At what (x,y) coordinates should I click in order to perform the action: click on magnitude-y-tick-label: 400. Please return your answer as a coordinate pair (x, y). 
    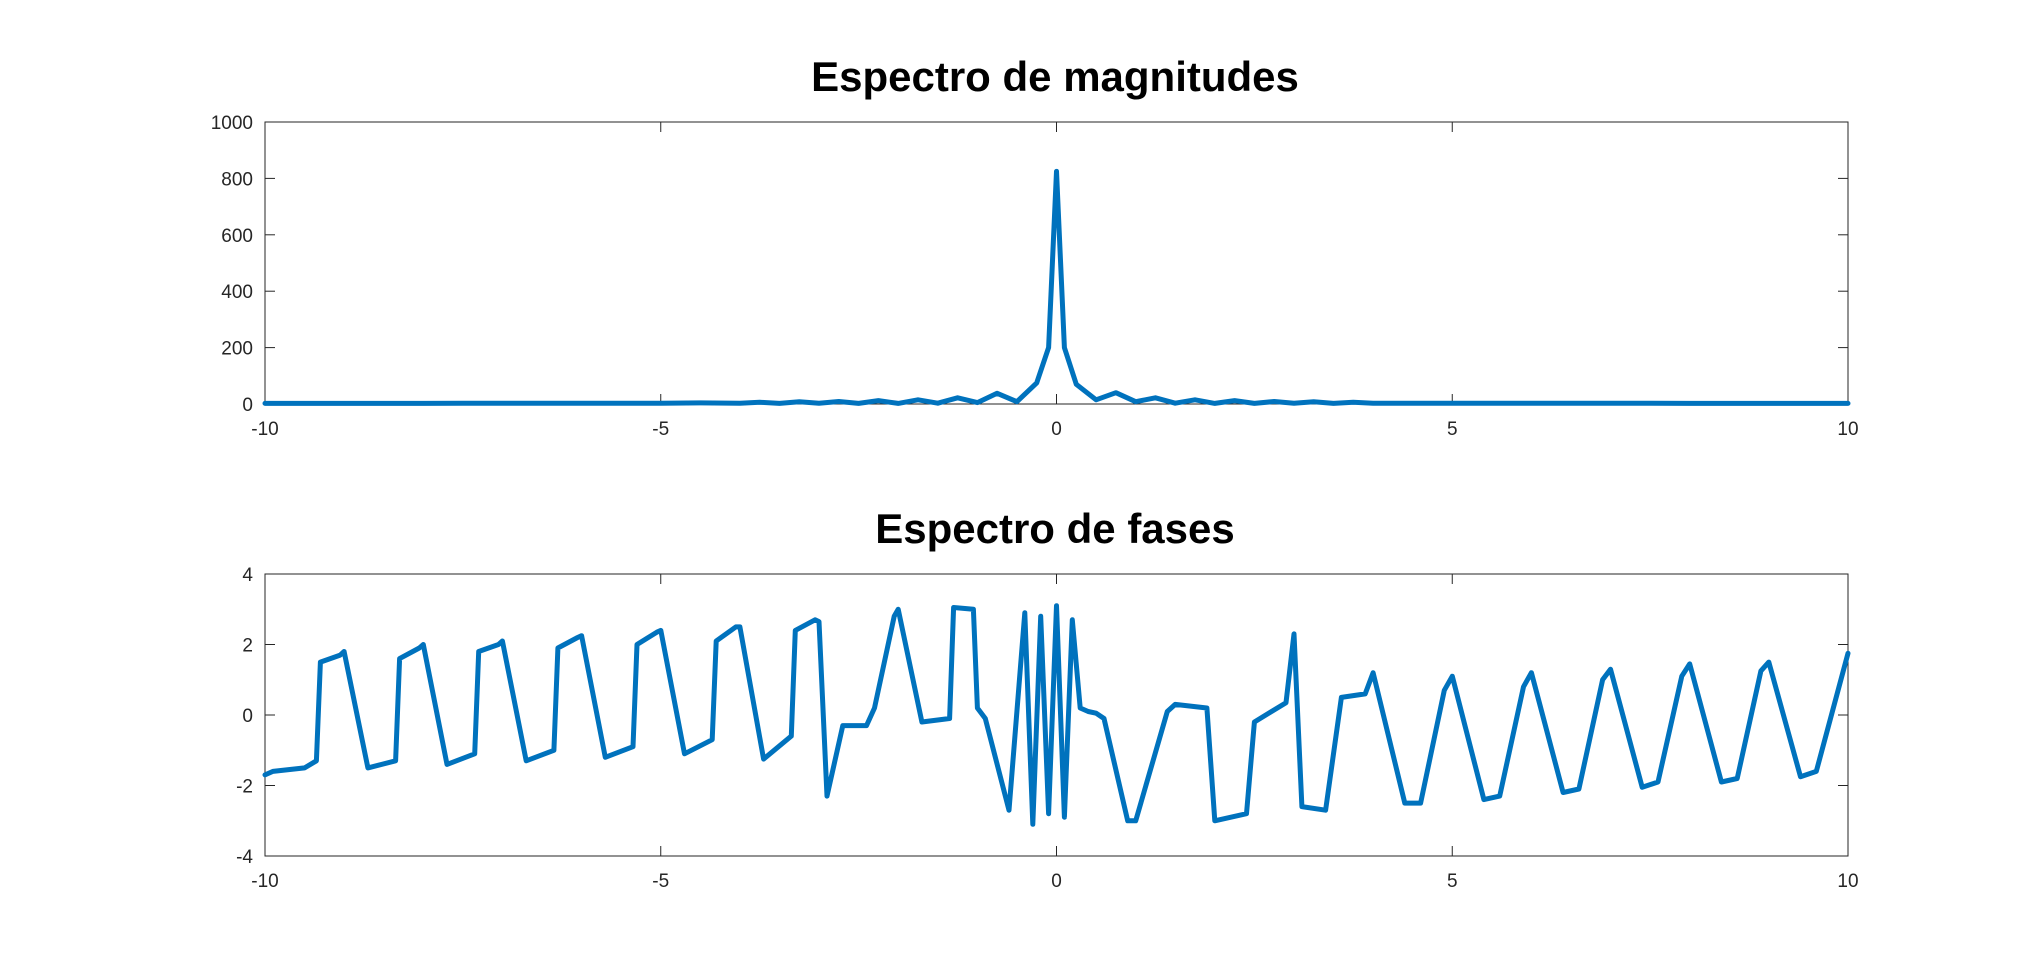
    Looking at the image, I should click on (237, 292).